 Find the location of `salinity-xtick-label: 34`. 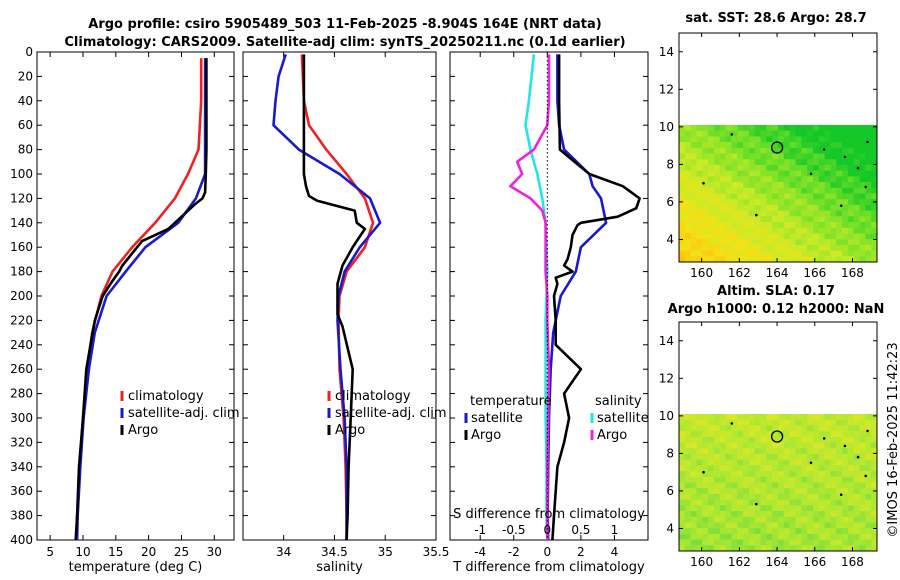

salinity-xtick-label: 34 is located at coordinates (283, 552).